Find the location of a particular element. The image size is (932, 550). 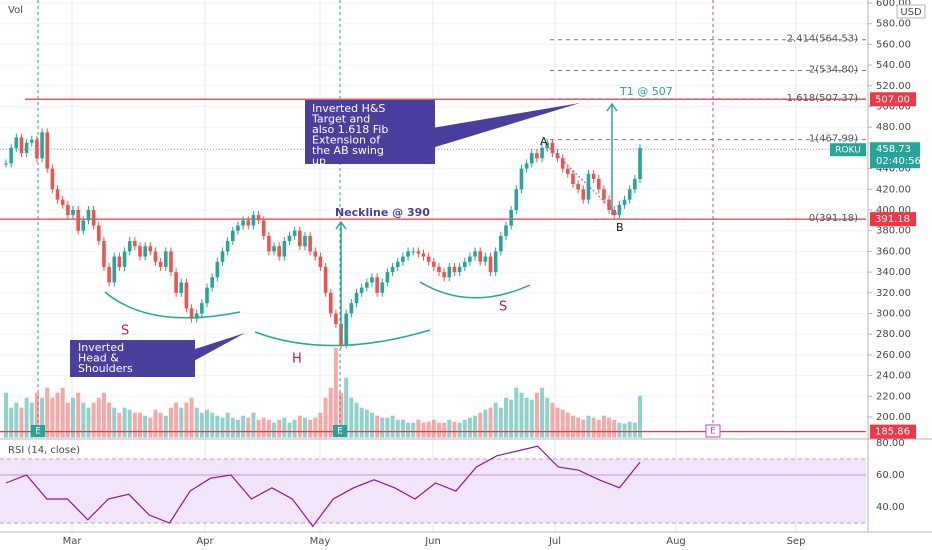

volume-label: Vol is located at coordinates (15, 10).